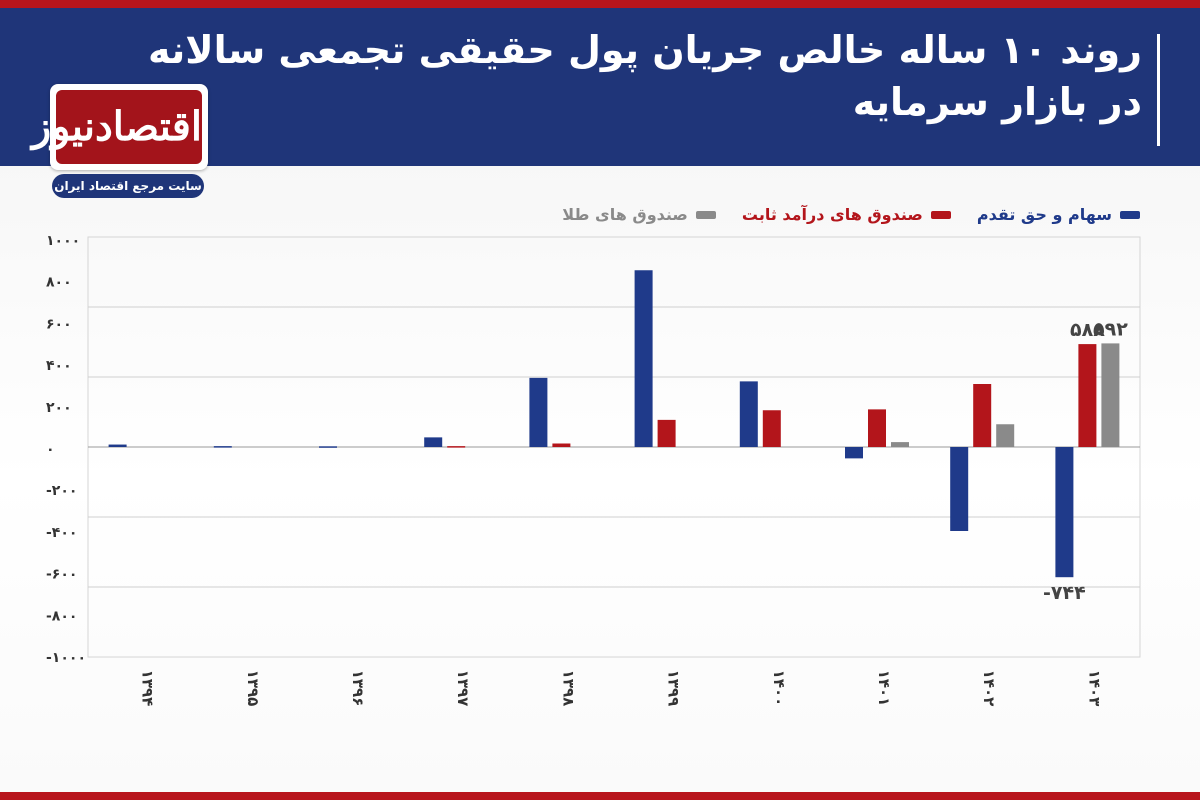 The height and width of the screenshot is (800, 1200). What do you see at coordinates (253, 688) in the screenshot?
I see `x-tick-label: ۱۳۹۵` at bounding box center [253, 688].